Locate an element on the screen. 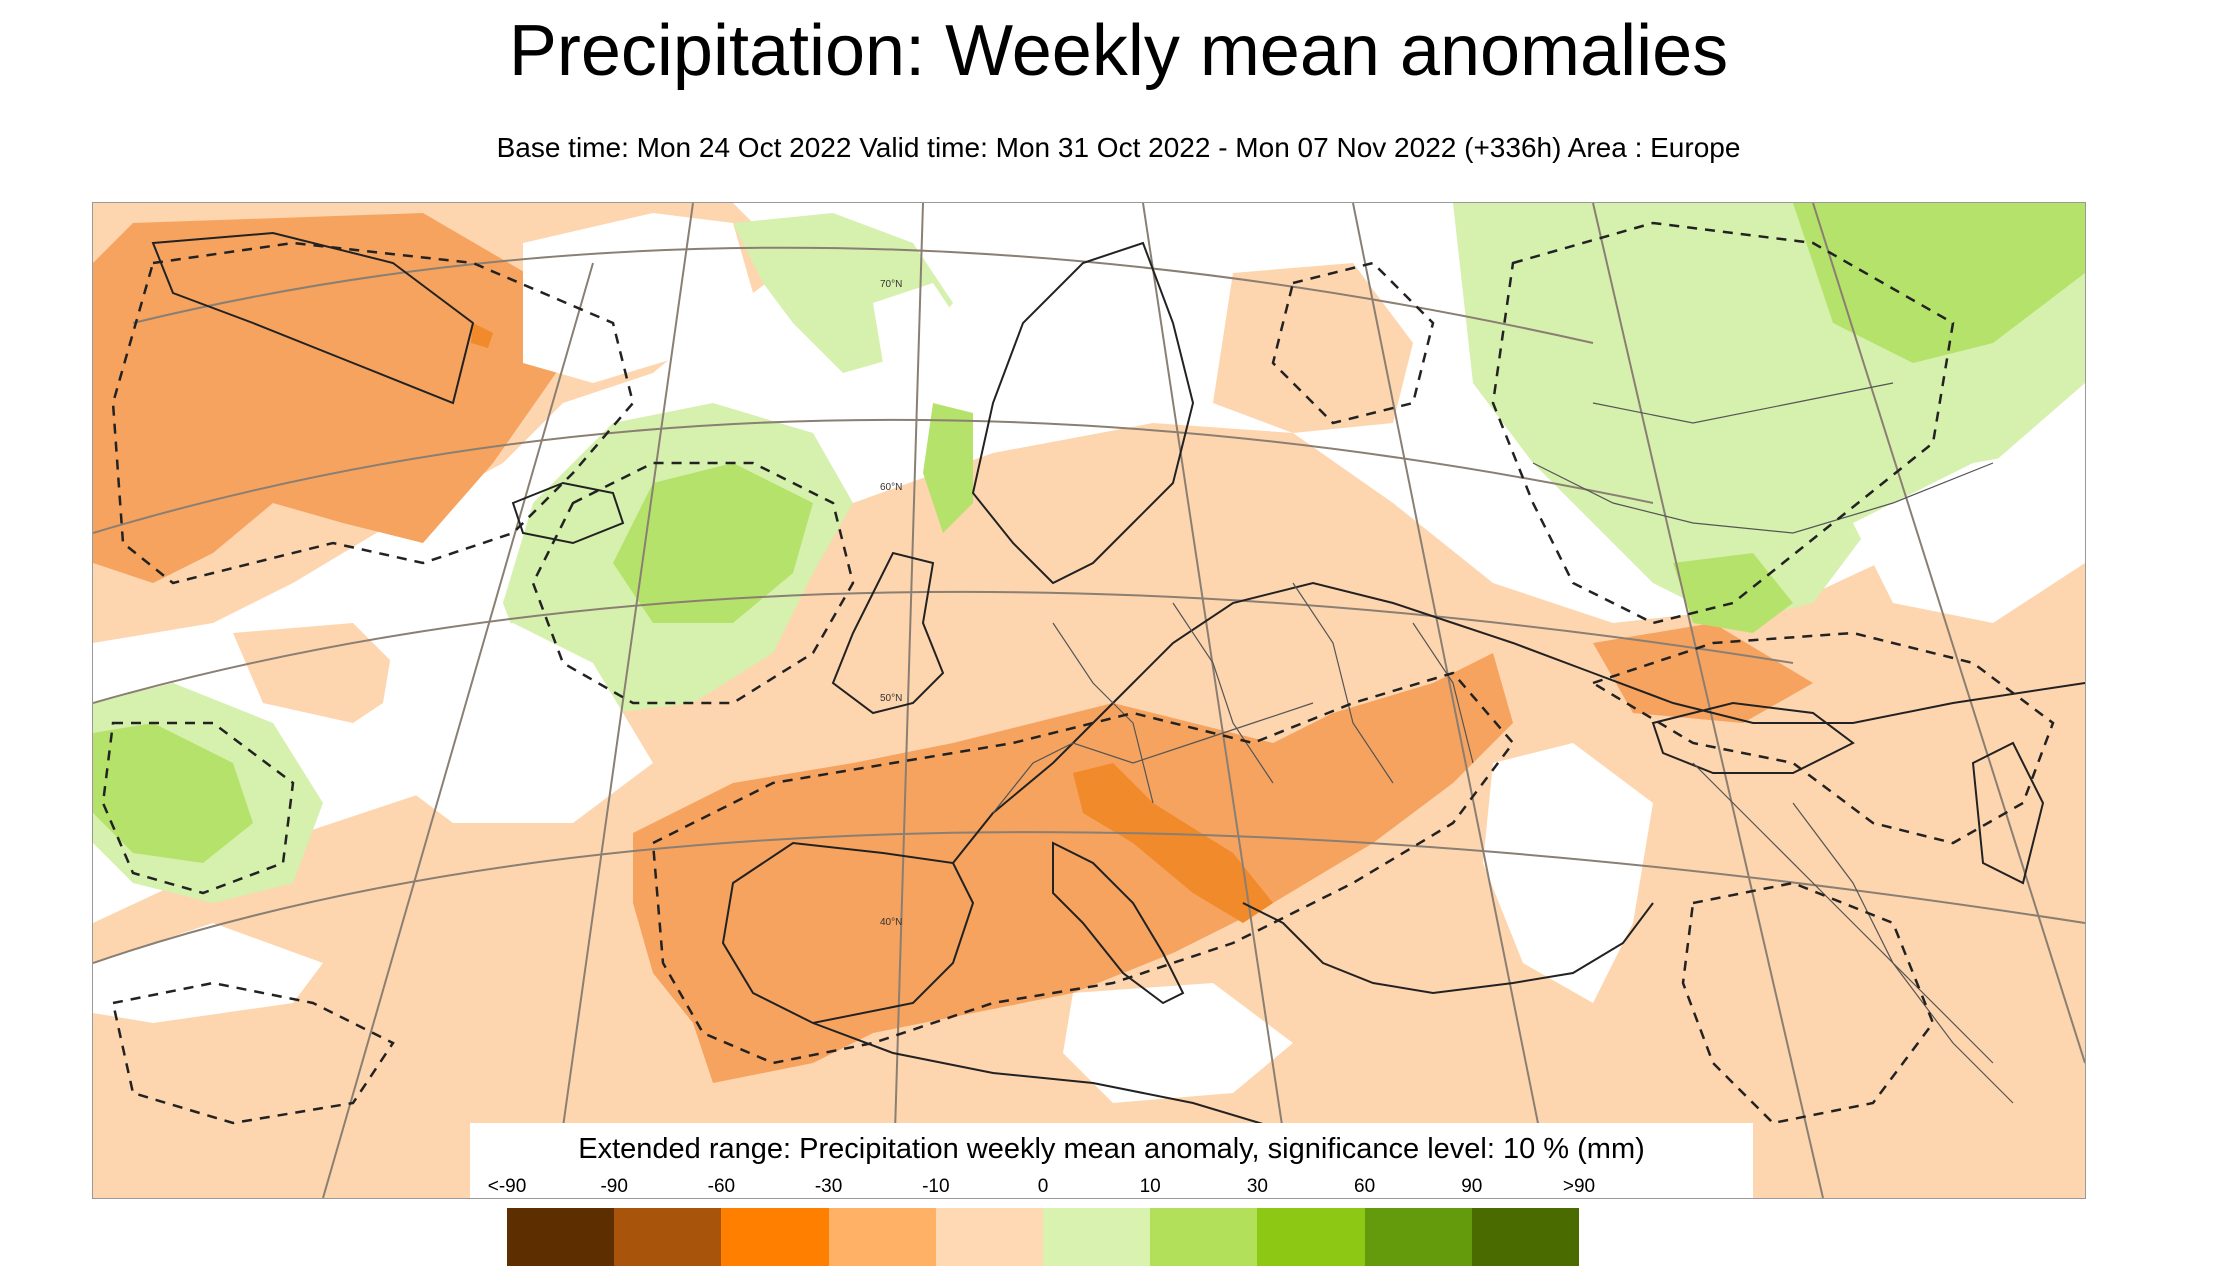 The height and width of the screenshot is (1266, 2237). coastline-greece-turkey is located at coordinates (1448, 948).